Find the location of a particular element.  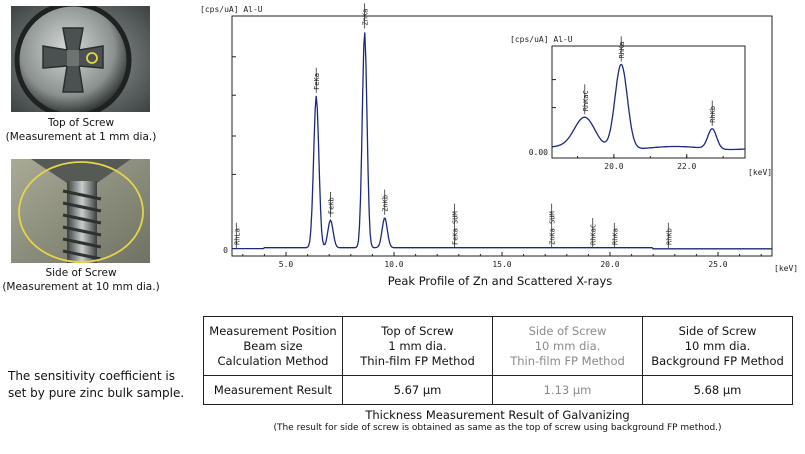

screw-side-photo is located at coordinates (80, 211).